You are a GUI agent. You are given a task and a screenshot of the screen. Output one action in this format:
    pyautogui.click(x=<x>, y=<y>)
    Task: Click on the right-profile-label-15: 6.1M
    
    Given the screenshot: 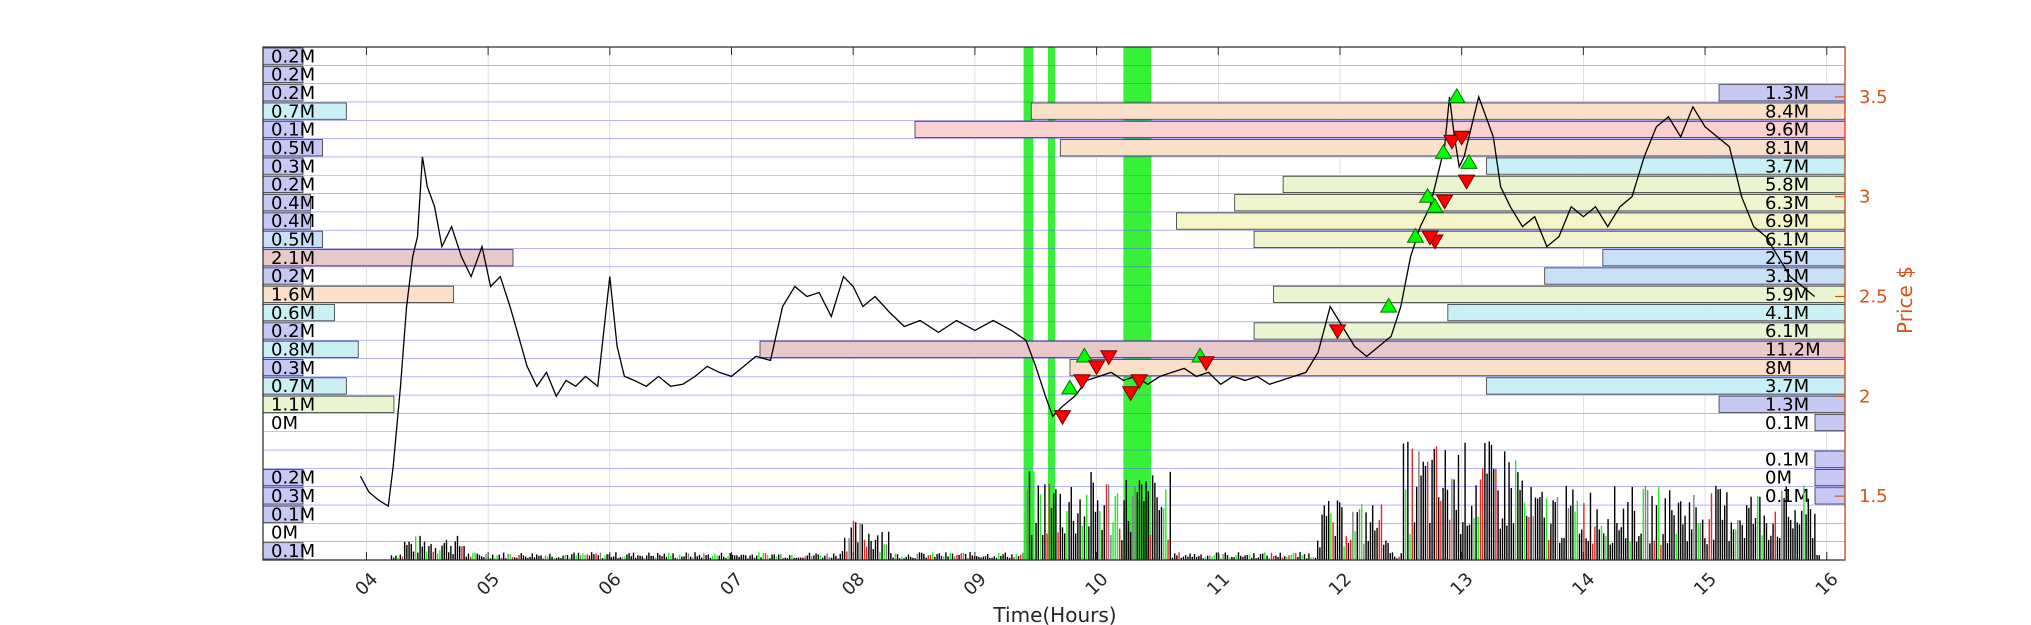 What is the action you would take?
    pyautogui.click(x=1787, y=331)
    